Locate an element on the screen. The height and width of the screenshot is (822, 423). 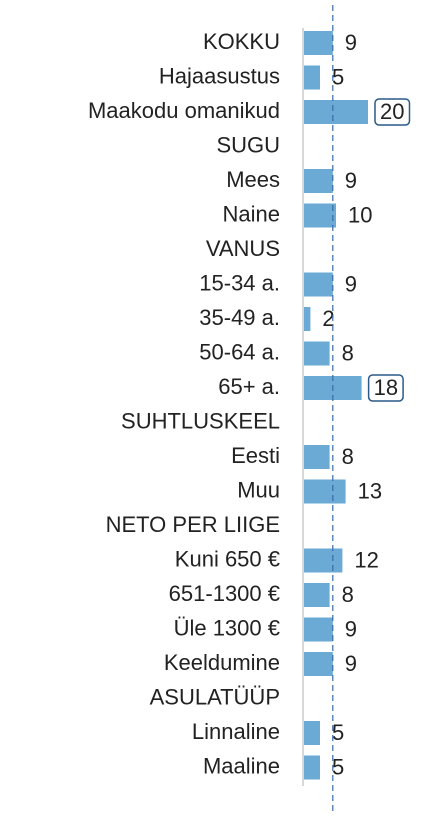
value-label: 20 is located at coordinates (392, 111).